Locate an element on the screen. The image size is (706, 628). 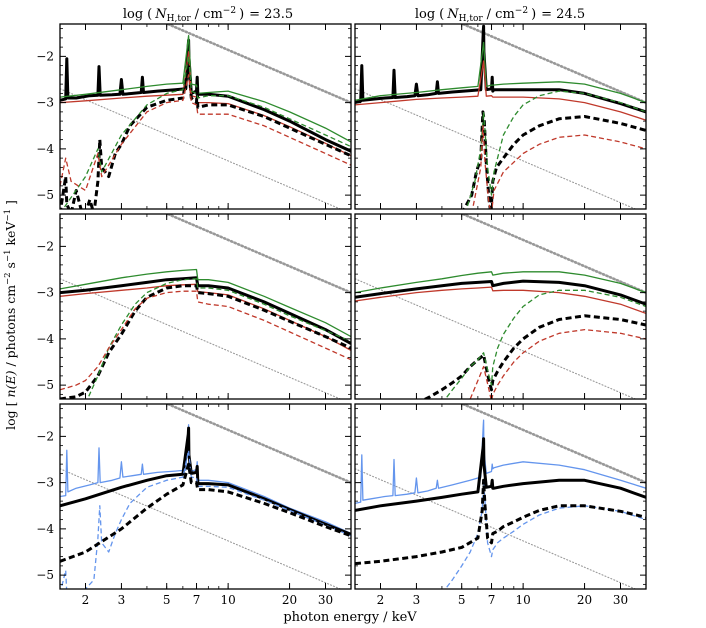
panel-r3-c1: 2 3 5 7 10 20 30 −5 −4 −3 −2 is located at coordinates (194, 505).